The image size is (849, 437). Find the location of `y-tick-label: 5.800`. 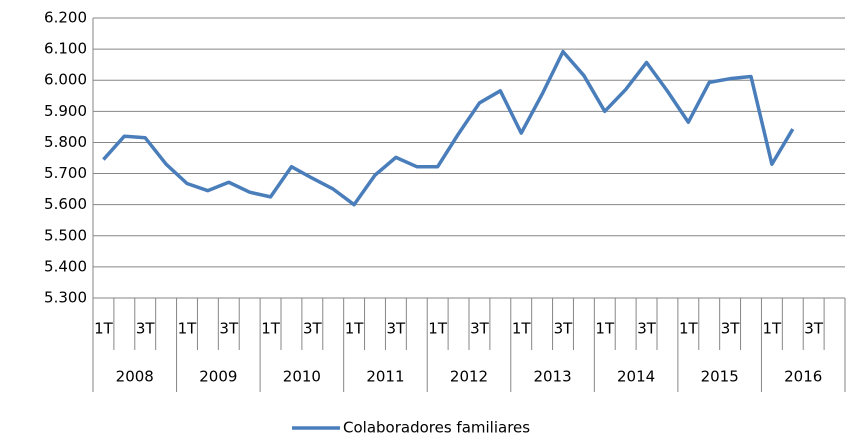

y-tick-label: 5.800 is located at coordinates (65, 142).